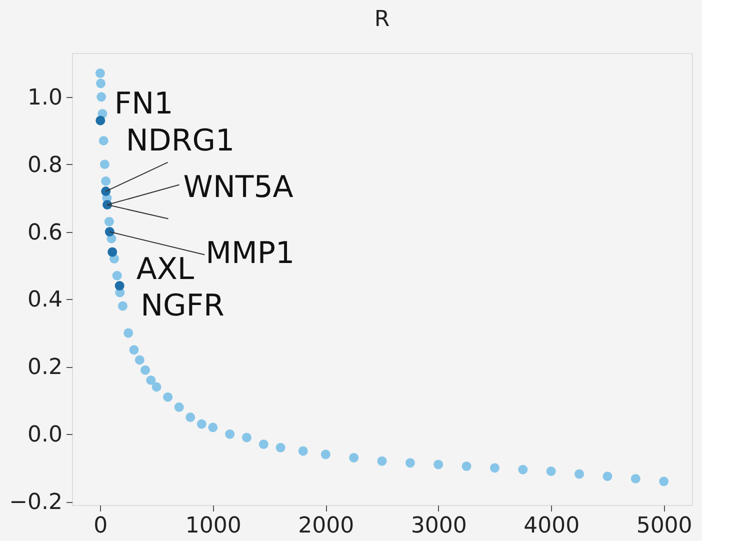 This screenshot has width=740, height=558. I want to click on x-tick-label: 4000, so click(552, 526).